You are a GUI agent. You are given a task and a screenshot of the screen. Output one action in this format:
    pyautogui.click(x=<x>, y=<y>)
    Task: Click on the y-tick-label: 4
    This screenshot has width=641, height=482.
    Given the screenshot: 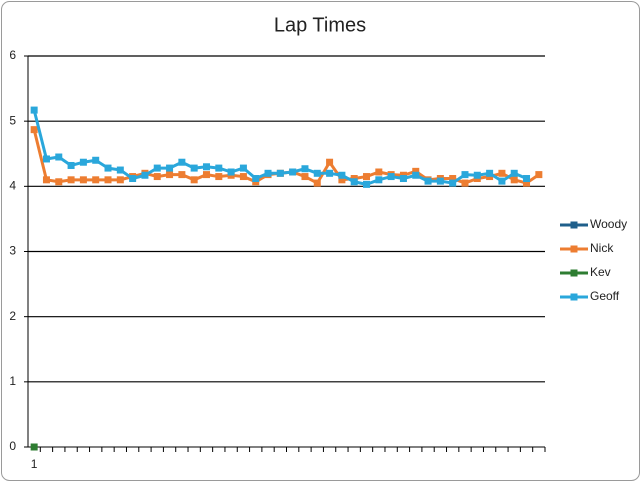 What is the action you would take?
    pyautogui.click(x=12, y=186)
    